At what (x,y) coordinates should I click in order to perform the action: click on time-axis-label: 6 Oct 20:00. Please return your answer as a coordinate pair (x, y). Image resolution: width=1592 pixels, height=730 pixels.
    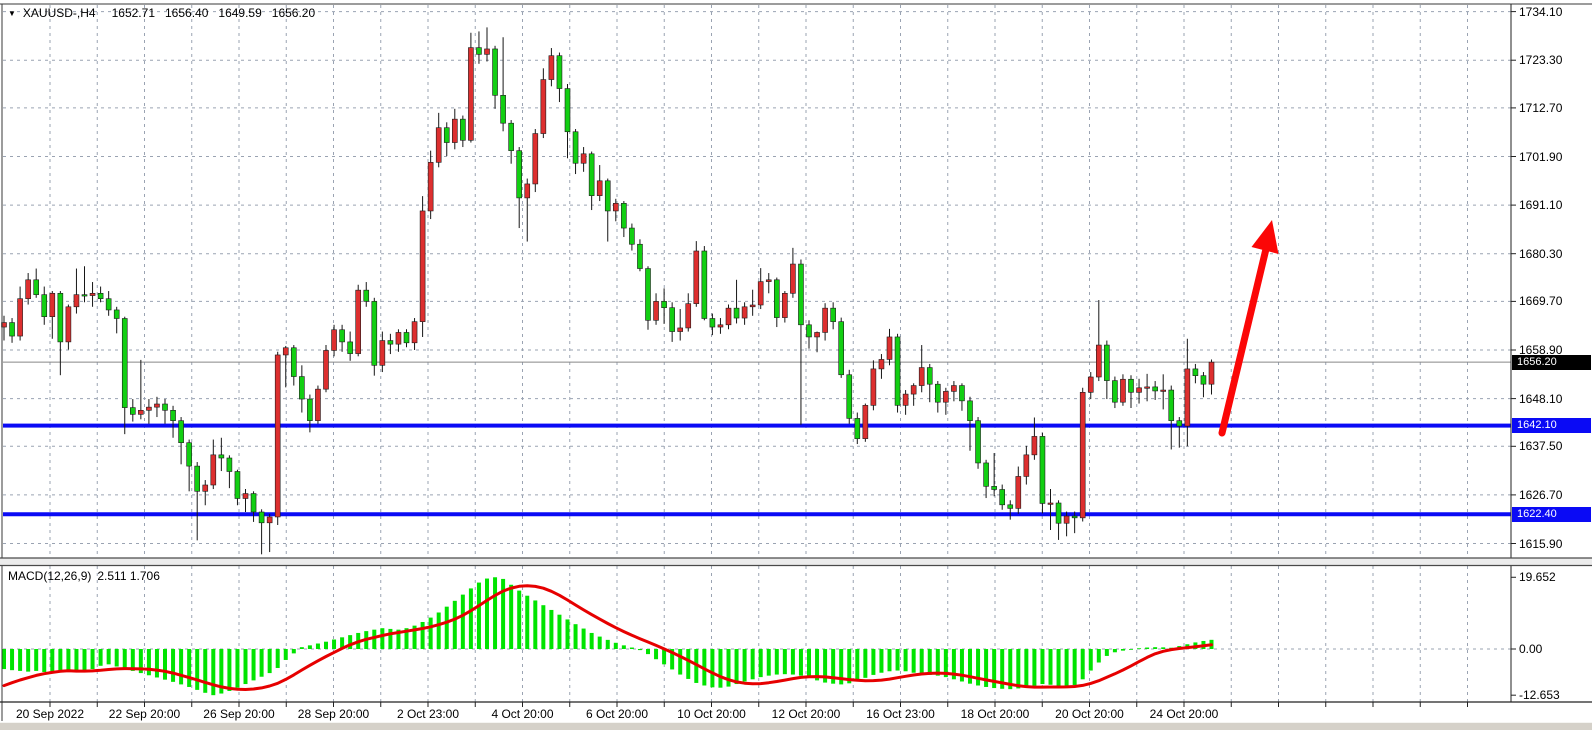
    Looking at the image, I should click on (617, 714).